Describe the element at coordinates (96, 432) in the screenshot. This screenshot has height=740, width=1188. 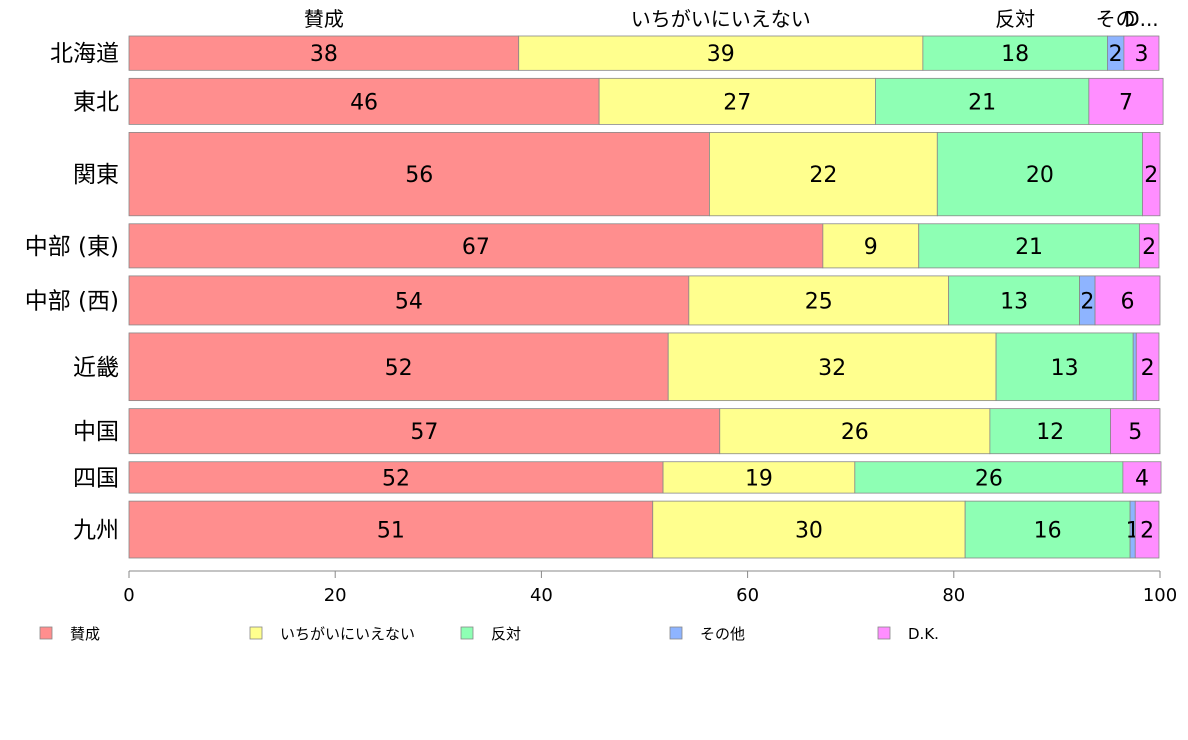
I see `row-label: 中国` at that location.